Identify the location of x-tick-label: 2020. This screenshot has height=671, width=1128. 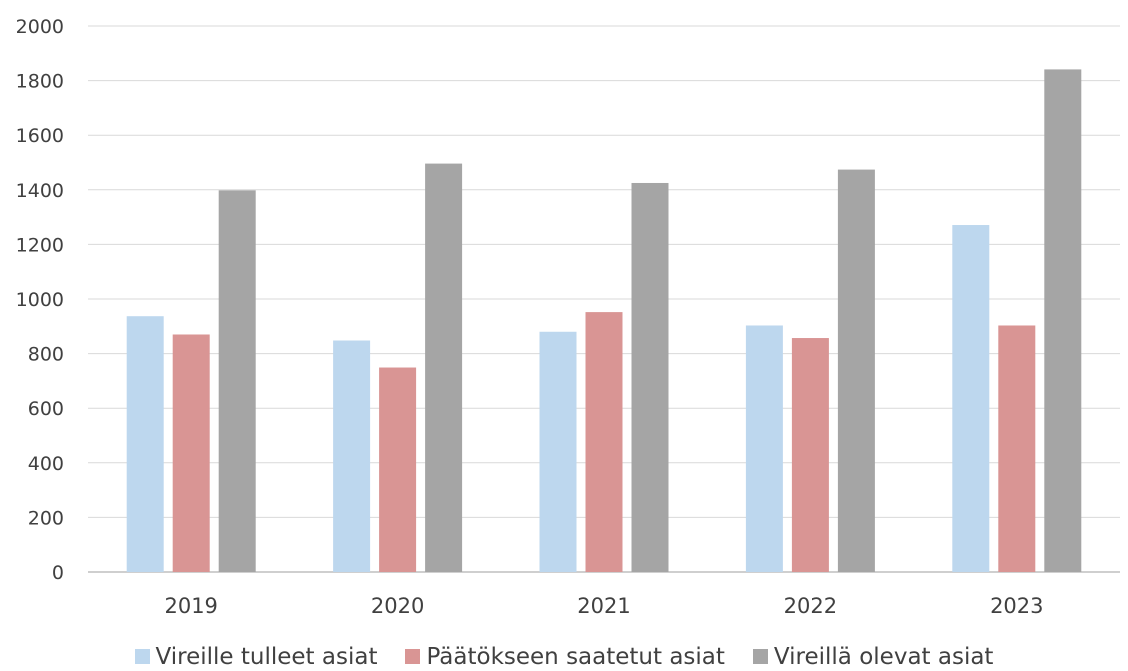
(397, 606).